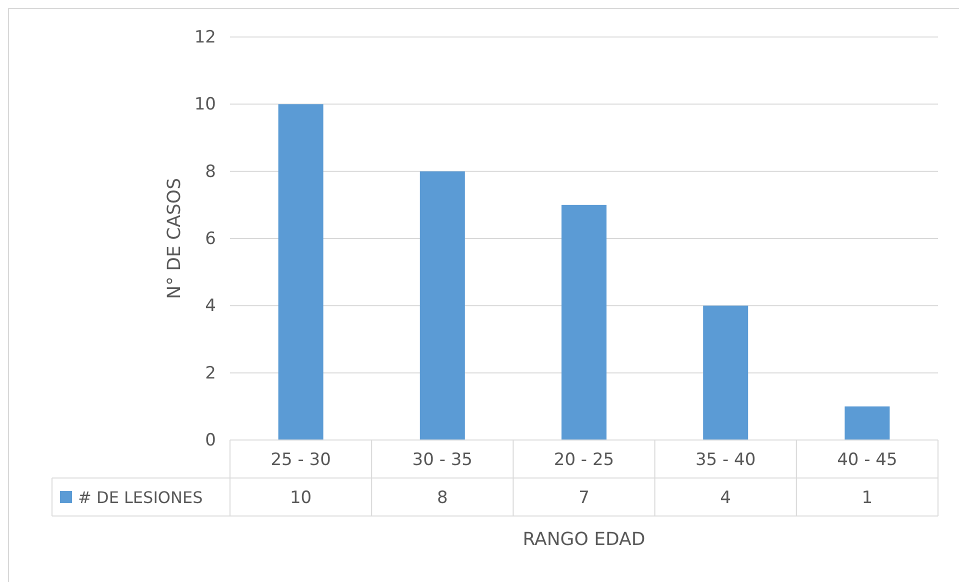 This screenshot has width=959, height=582. I want to click on data-label: 10, so click(301, 498).